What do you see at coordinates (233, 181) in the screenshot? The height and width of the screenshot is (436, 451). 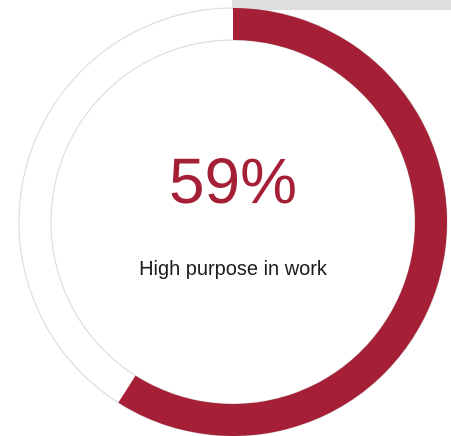 I see `percent-value-label: 59%` at bounding box center [233, 181].